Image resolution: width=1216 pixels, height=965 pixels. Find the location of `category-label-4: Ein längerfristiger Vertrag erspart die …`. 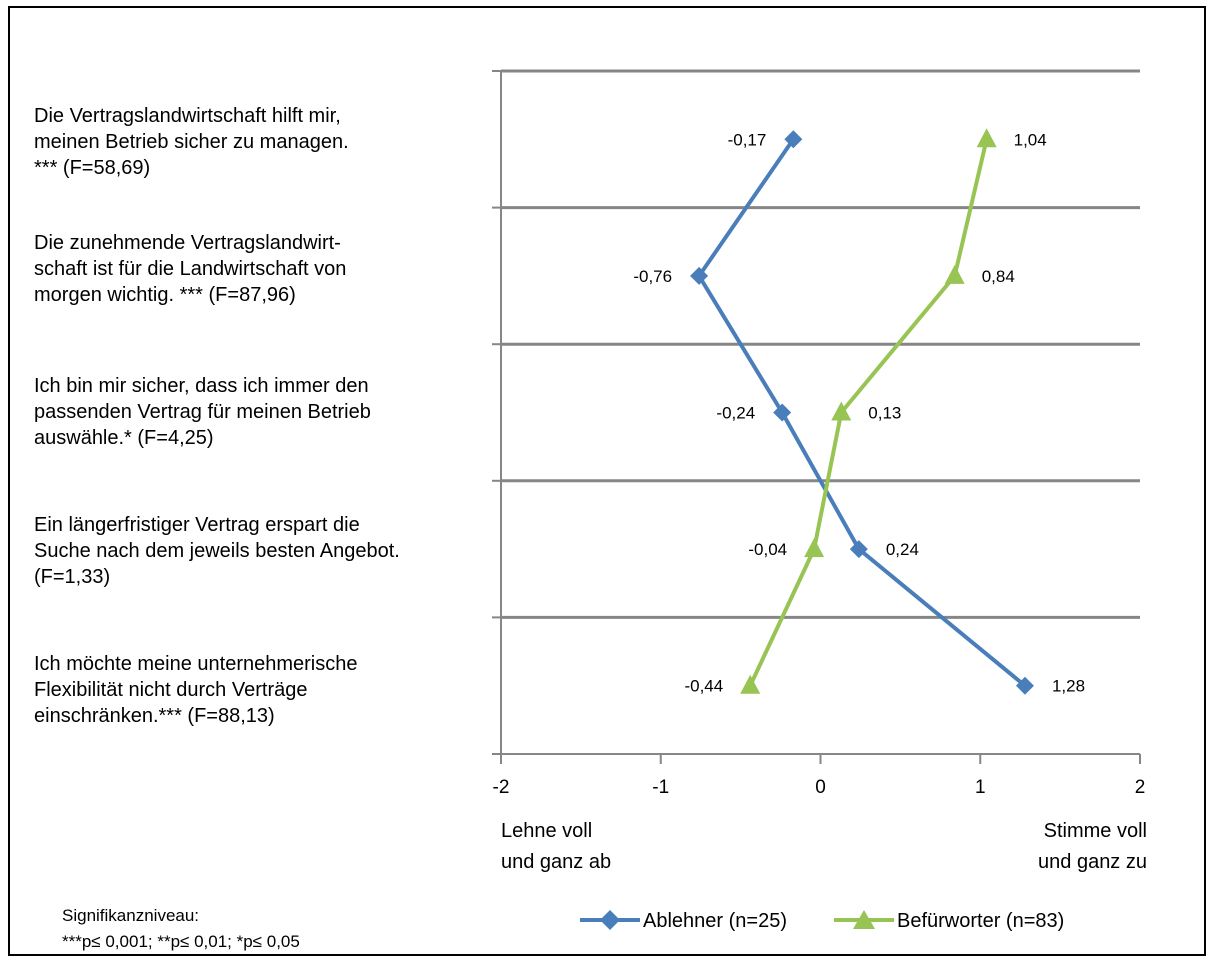

category-label-4: Ein längerfristiger Vertrag erspart die … is located at coordinates (217, 551).